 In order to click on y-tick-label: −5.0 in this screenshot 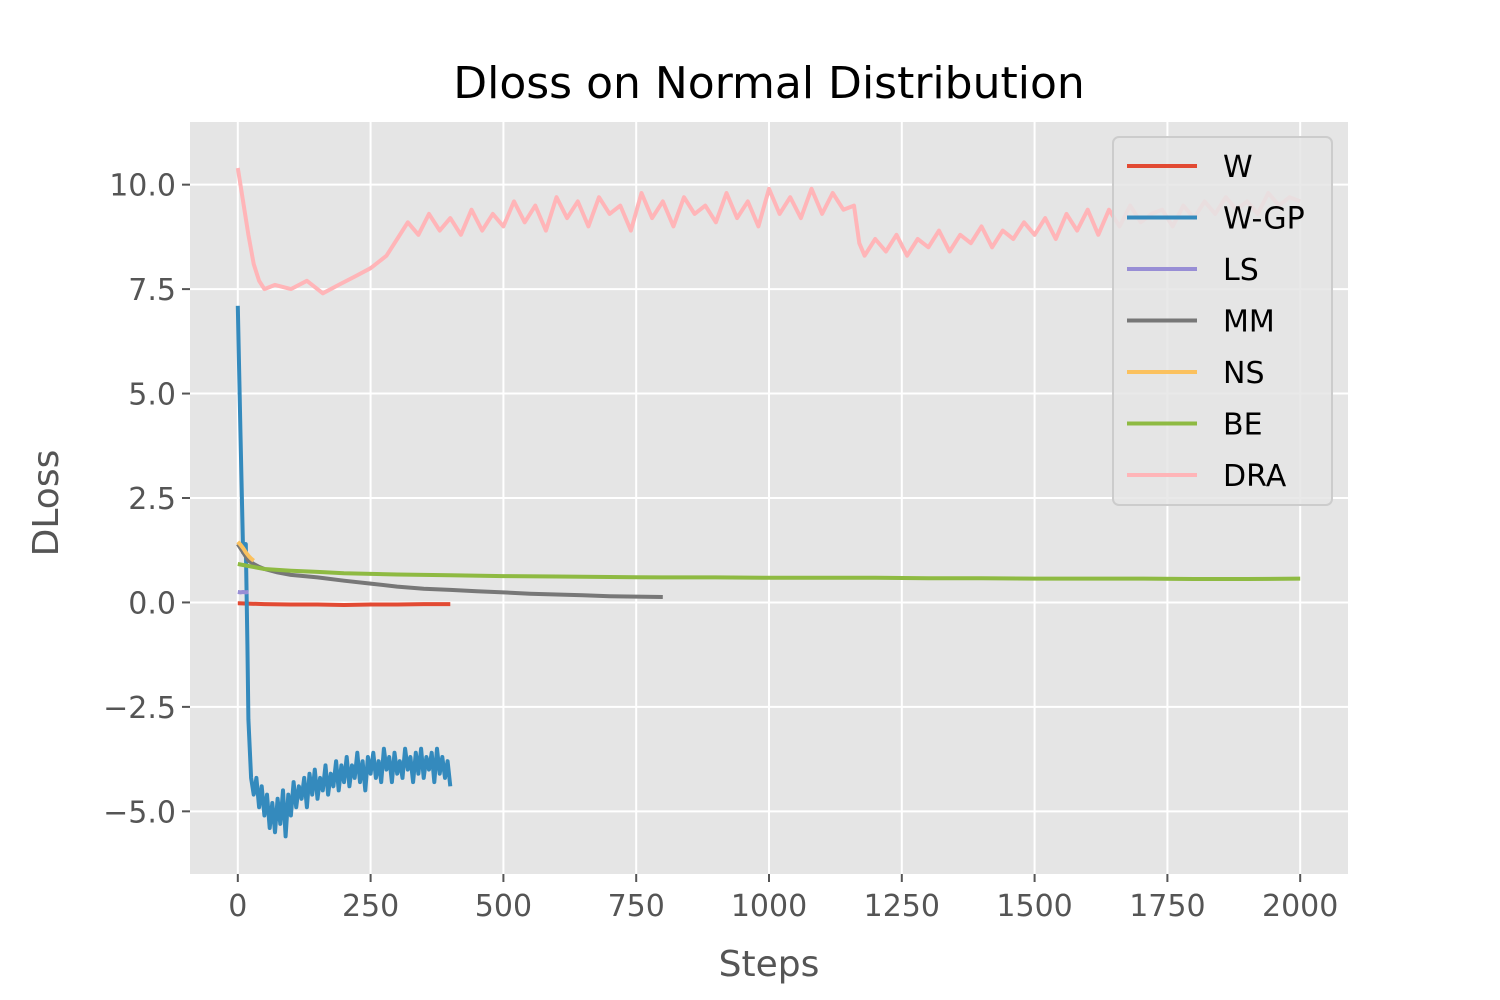, I will do `click(139, 812)`.